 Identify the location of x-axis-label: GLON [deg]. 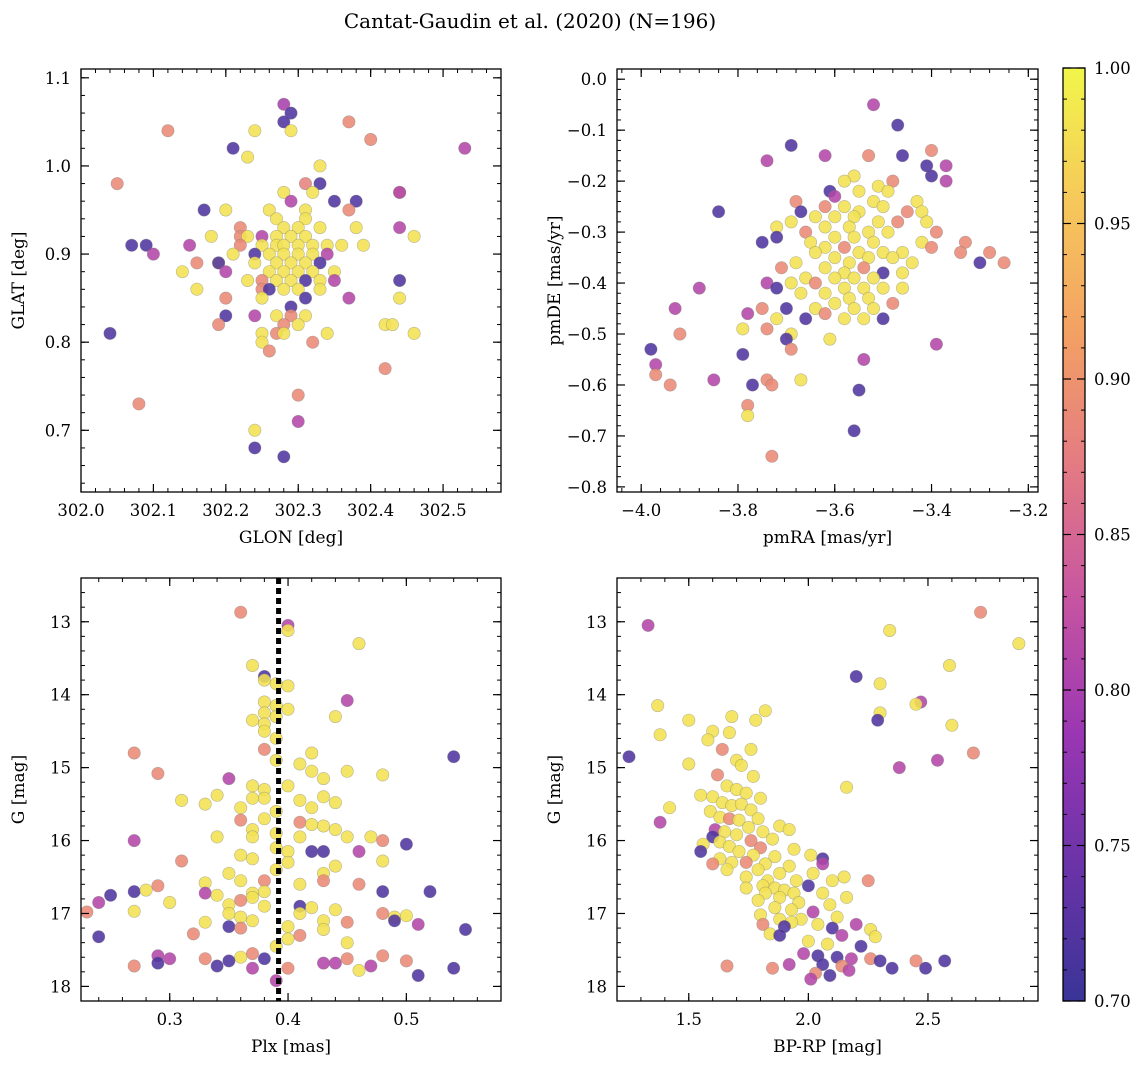
(291, 538).